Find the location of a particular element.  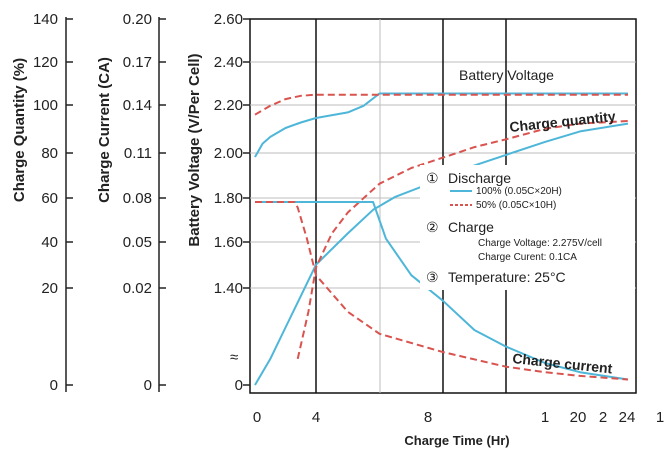

y-tick-label: 0.20 is located at coordinates (137, 19).